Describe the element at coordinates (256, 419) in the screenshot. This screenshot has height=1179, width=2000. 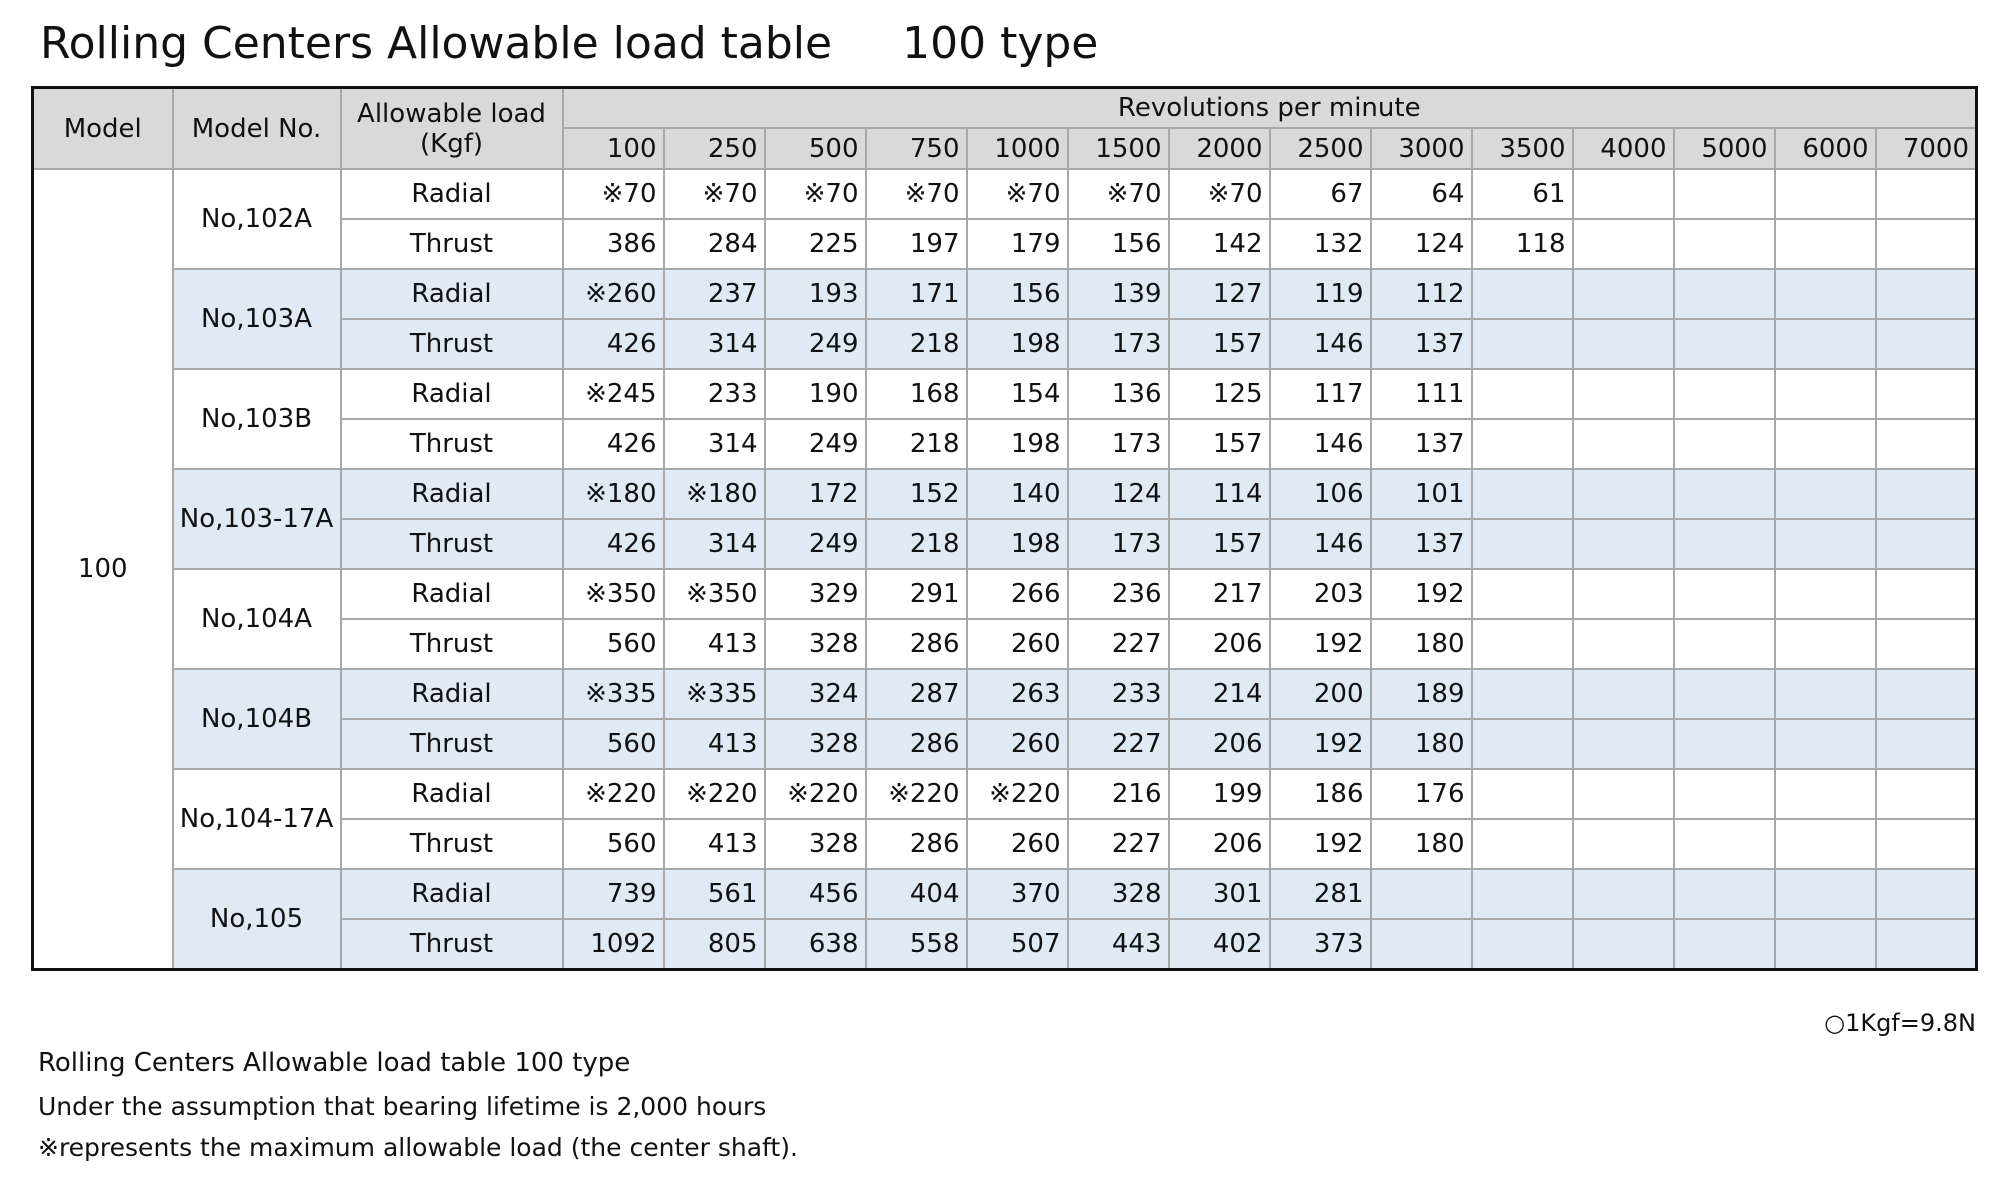
I see `model-no-cell: No,103B` at that location.